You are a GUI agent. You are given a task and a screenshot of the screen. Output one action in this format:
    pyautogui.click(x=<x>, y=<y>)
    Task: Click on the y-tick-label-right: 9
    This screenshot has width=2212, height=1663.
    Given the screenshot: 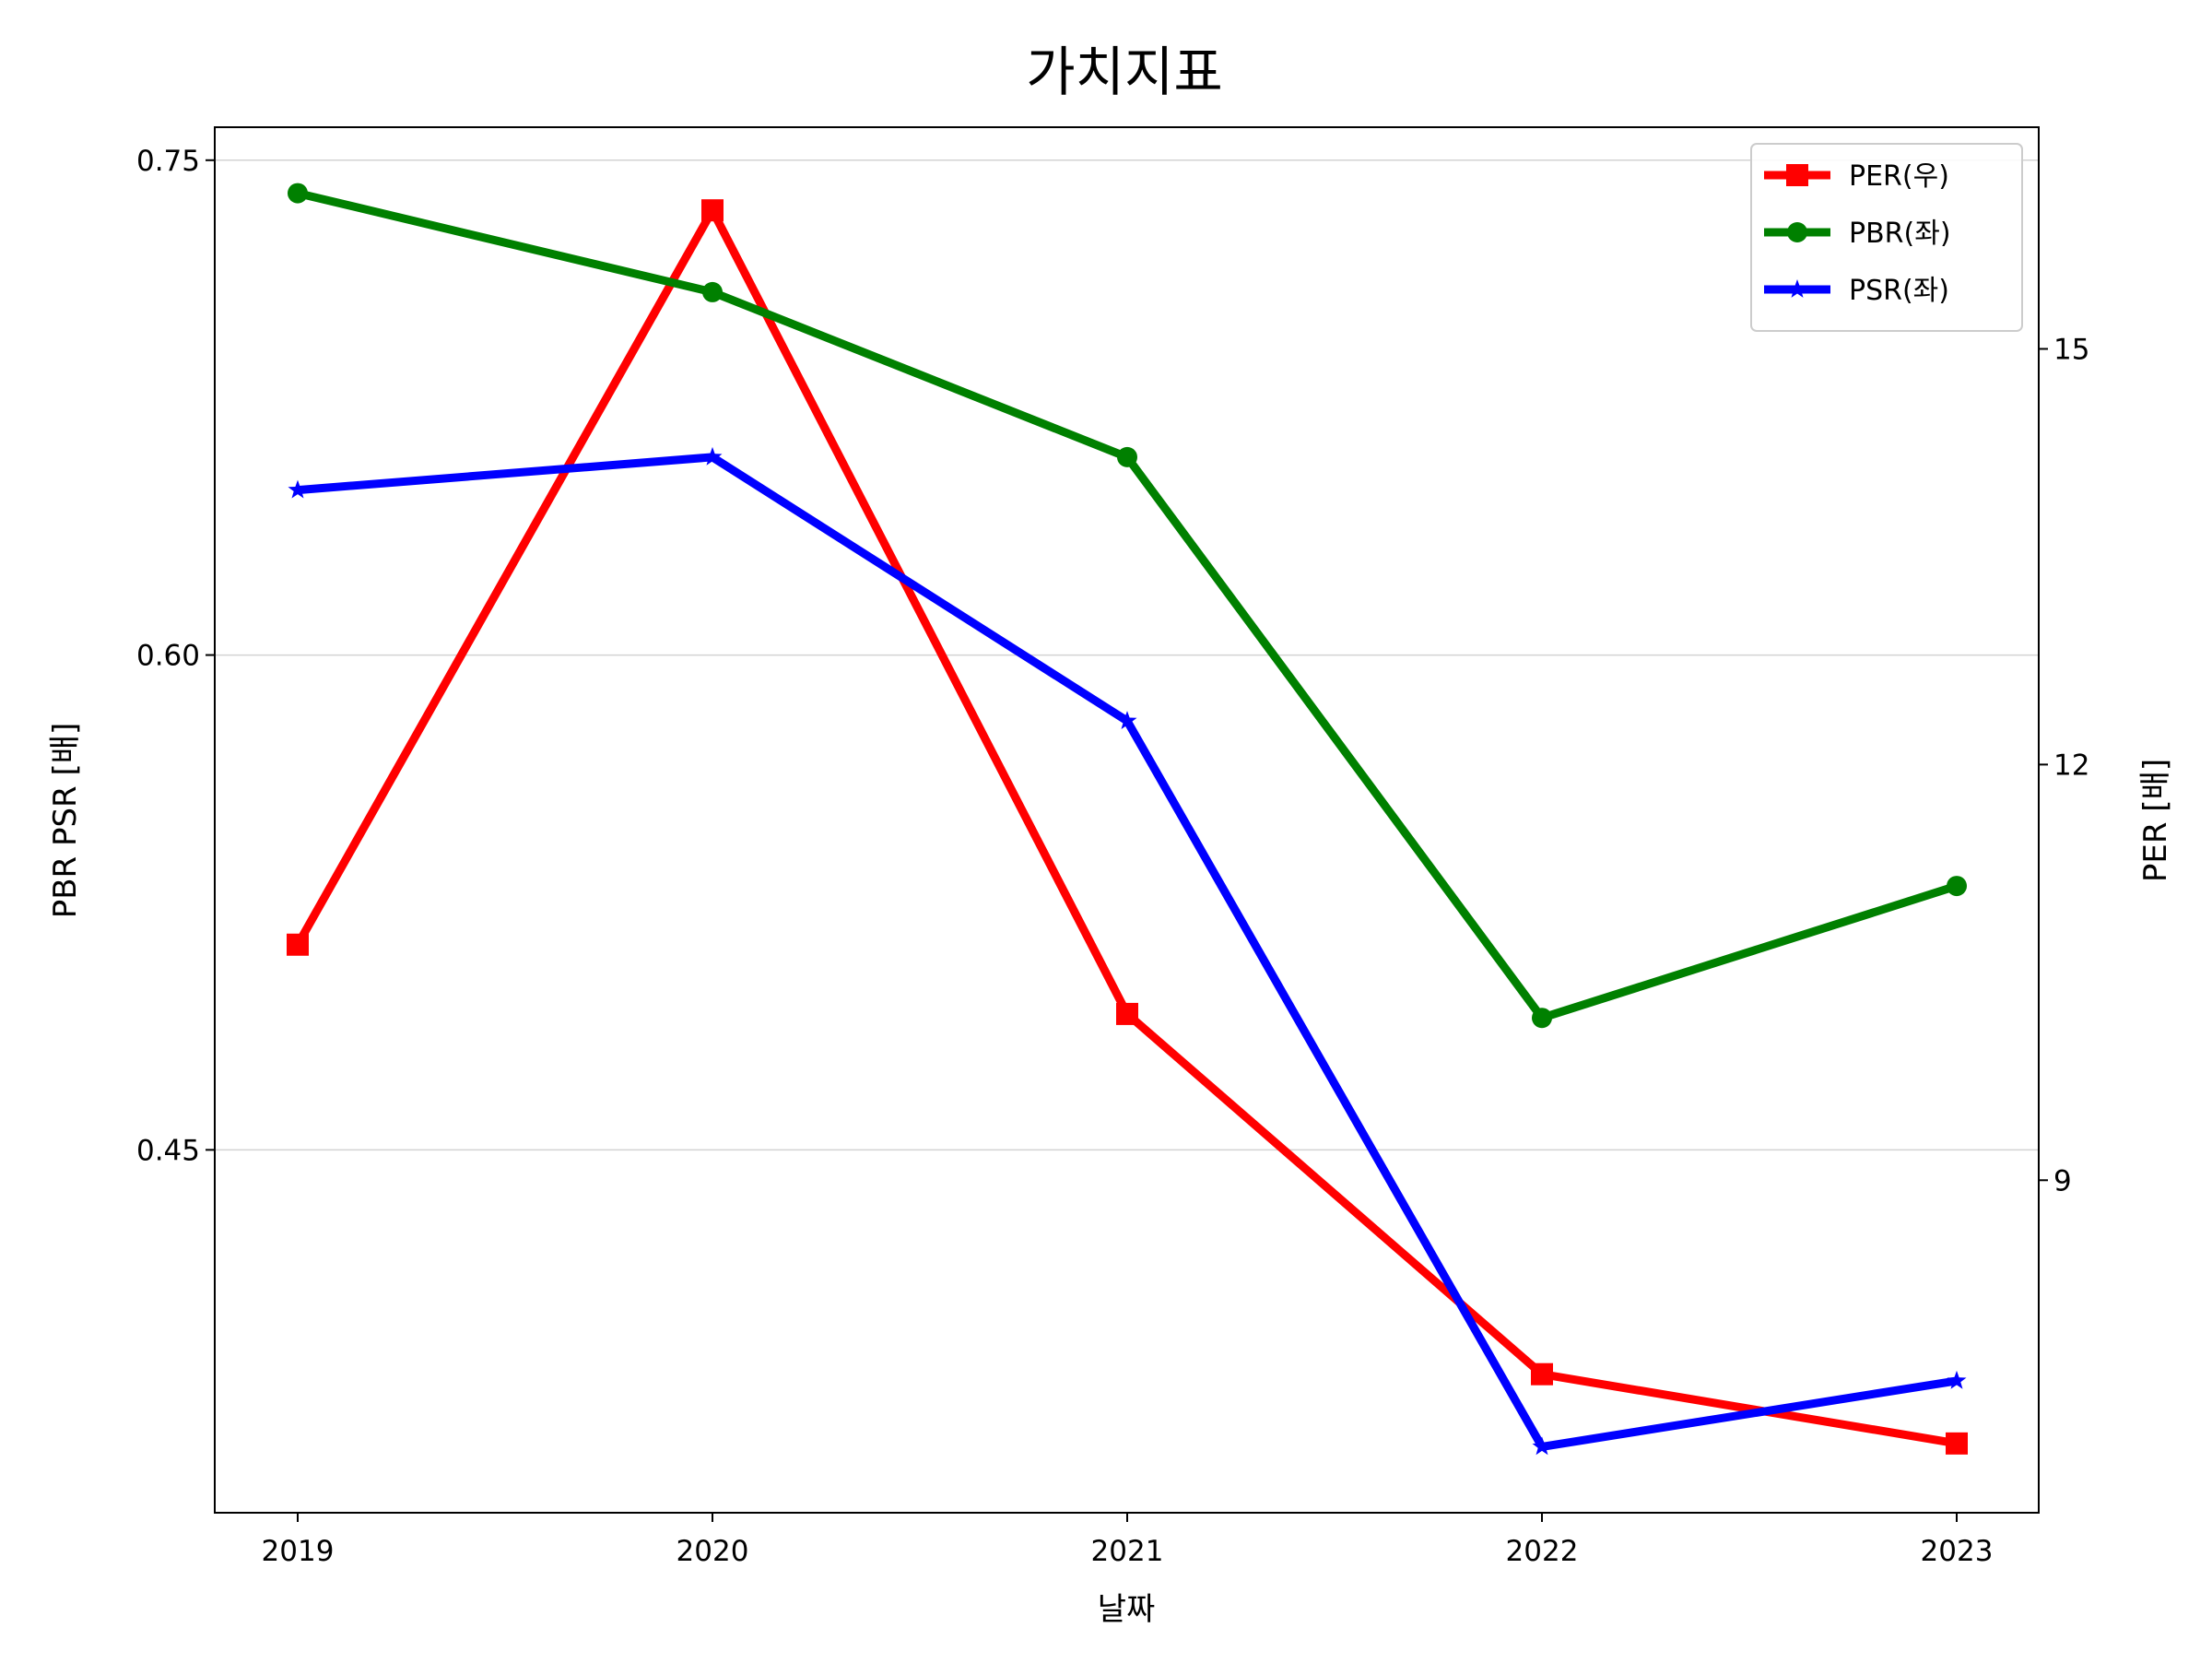 What is the action you would take?
    pyautogui.click(x=2062, y=1180)
    